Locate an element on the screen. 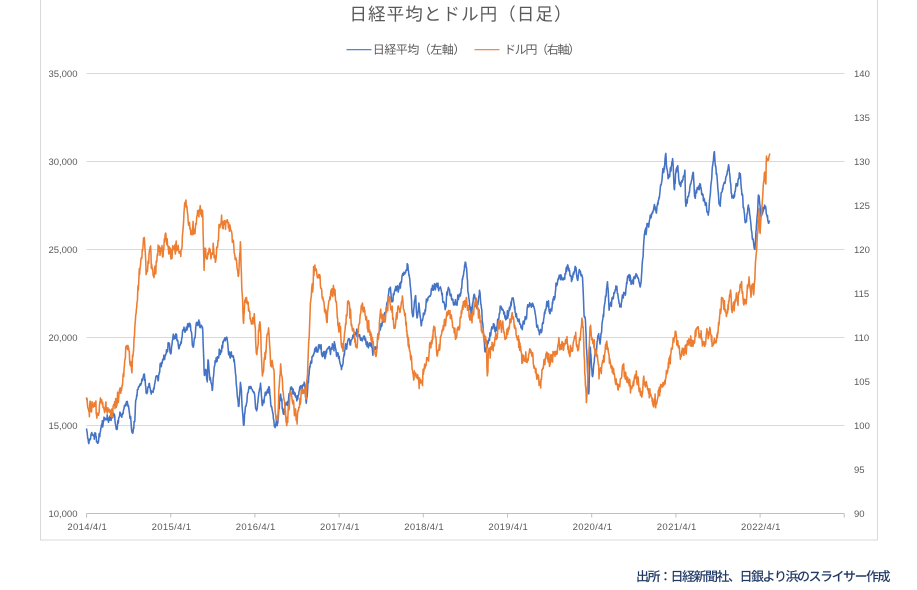 The image size is (917, 590). svg-text: 2018/4/1 is located at coordinates (424, 527).